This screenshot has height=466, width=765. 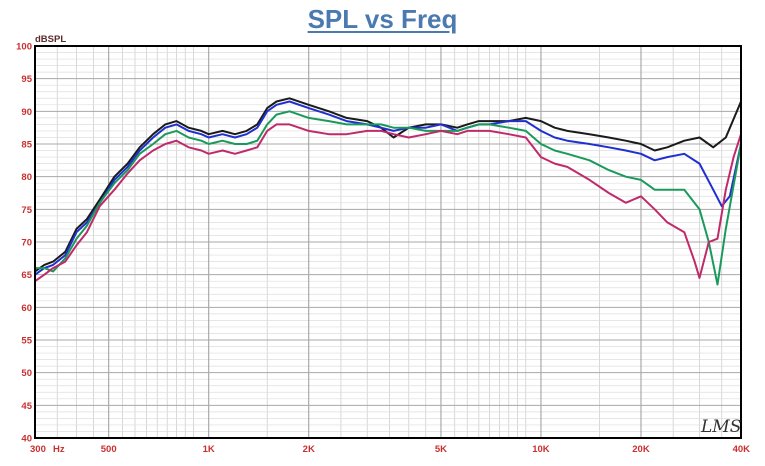 What do you see at coordinates (26, 112) in the screenshot?
I see `y-tick-label: 90` at bounding box center [26, 112].